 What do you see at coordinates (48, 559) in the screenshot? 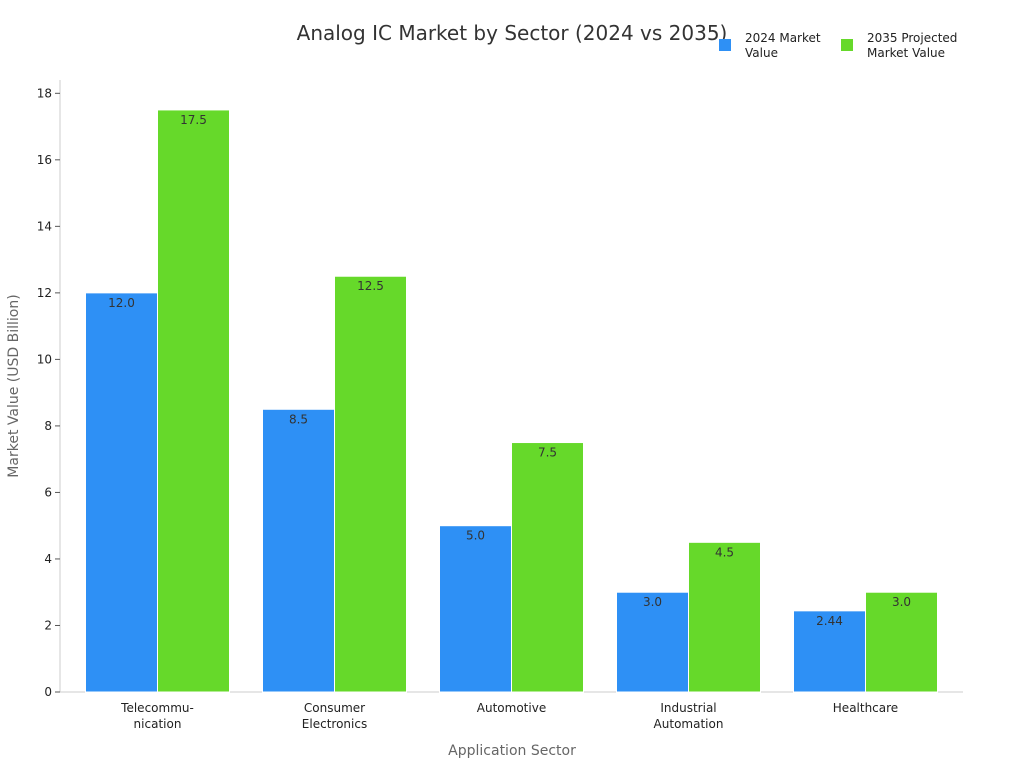
I see `y-tick-label: 4` at bounding box center [48, 559].